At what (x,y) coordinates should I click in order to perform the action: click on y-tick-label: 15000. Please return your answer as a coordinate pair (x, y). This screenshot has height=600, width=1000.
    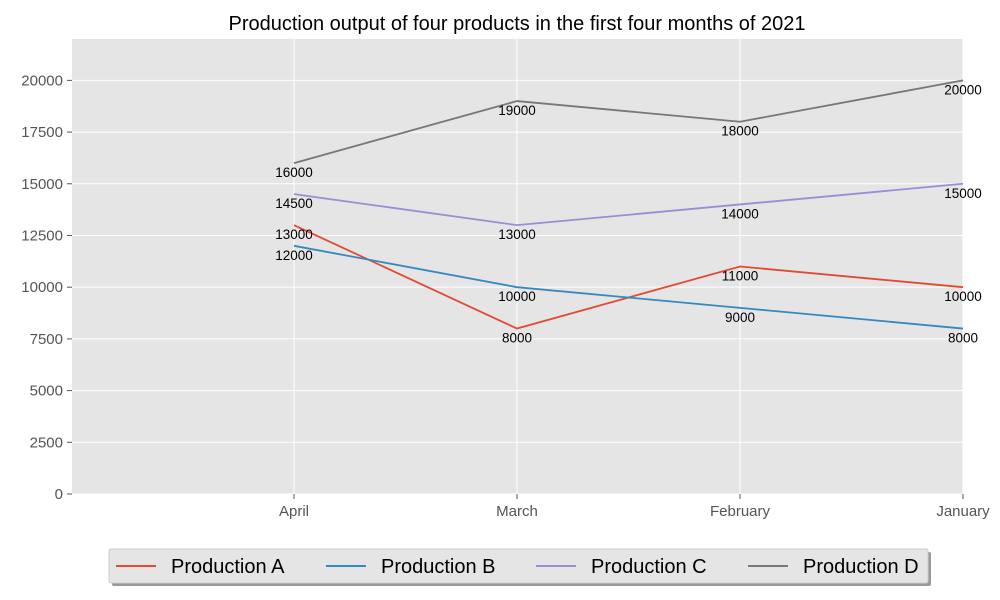
    Looking at the image, I should click on (42, 184).